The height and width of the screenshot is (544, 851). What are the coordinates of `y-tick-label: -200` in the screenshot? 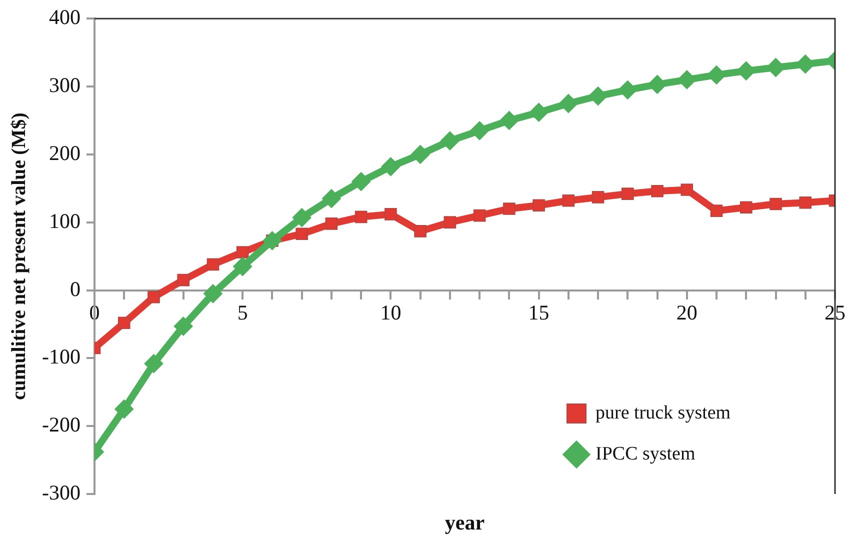 It's located at (61, 424).